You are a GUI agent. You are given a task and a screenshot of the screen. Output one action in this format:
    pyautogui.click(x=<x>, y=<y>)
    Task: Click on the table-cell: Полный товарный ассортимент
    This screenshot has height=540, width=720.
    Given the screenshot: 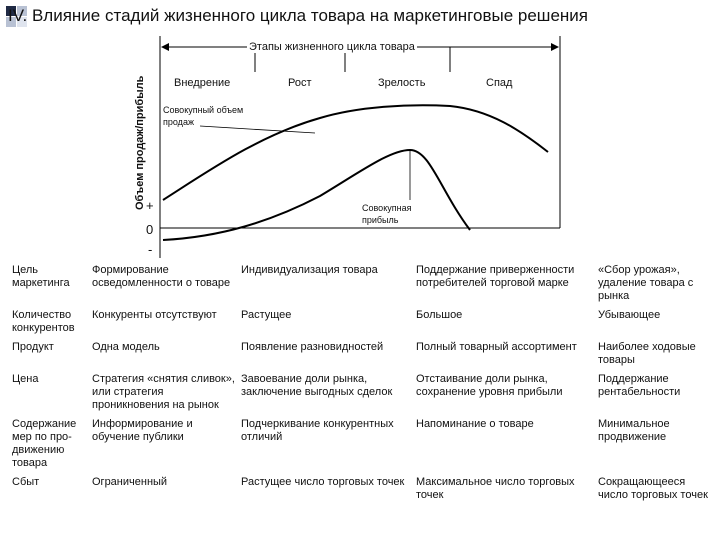 What is the action you would take?
    pyautogui.click(x=496, y=347)
    